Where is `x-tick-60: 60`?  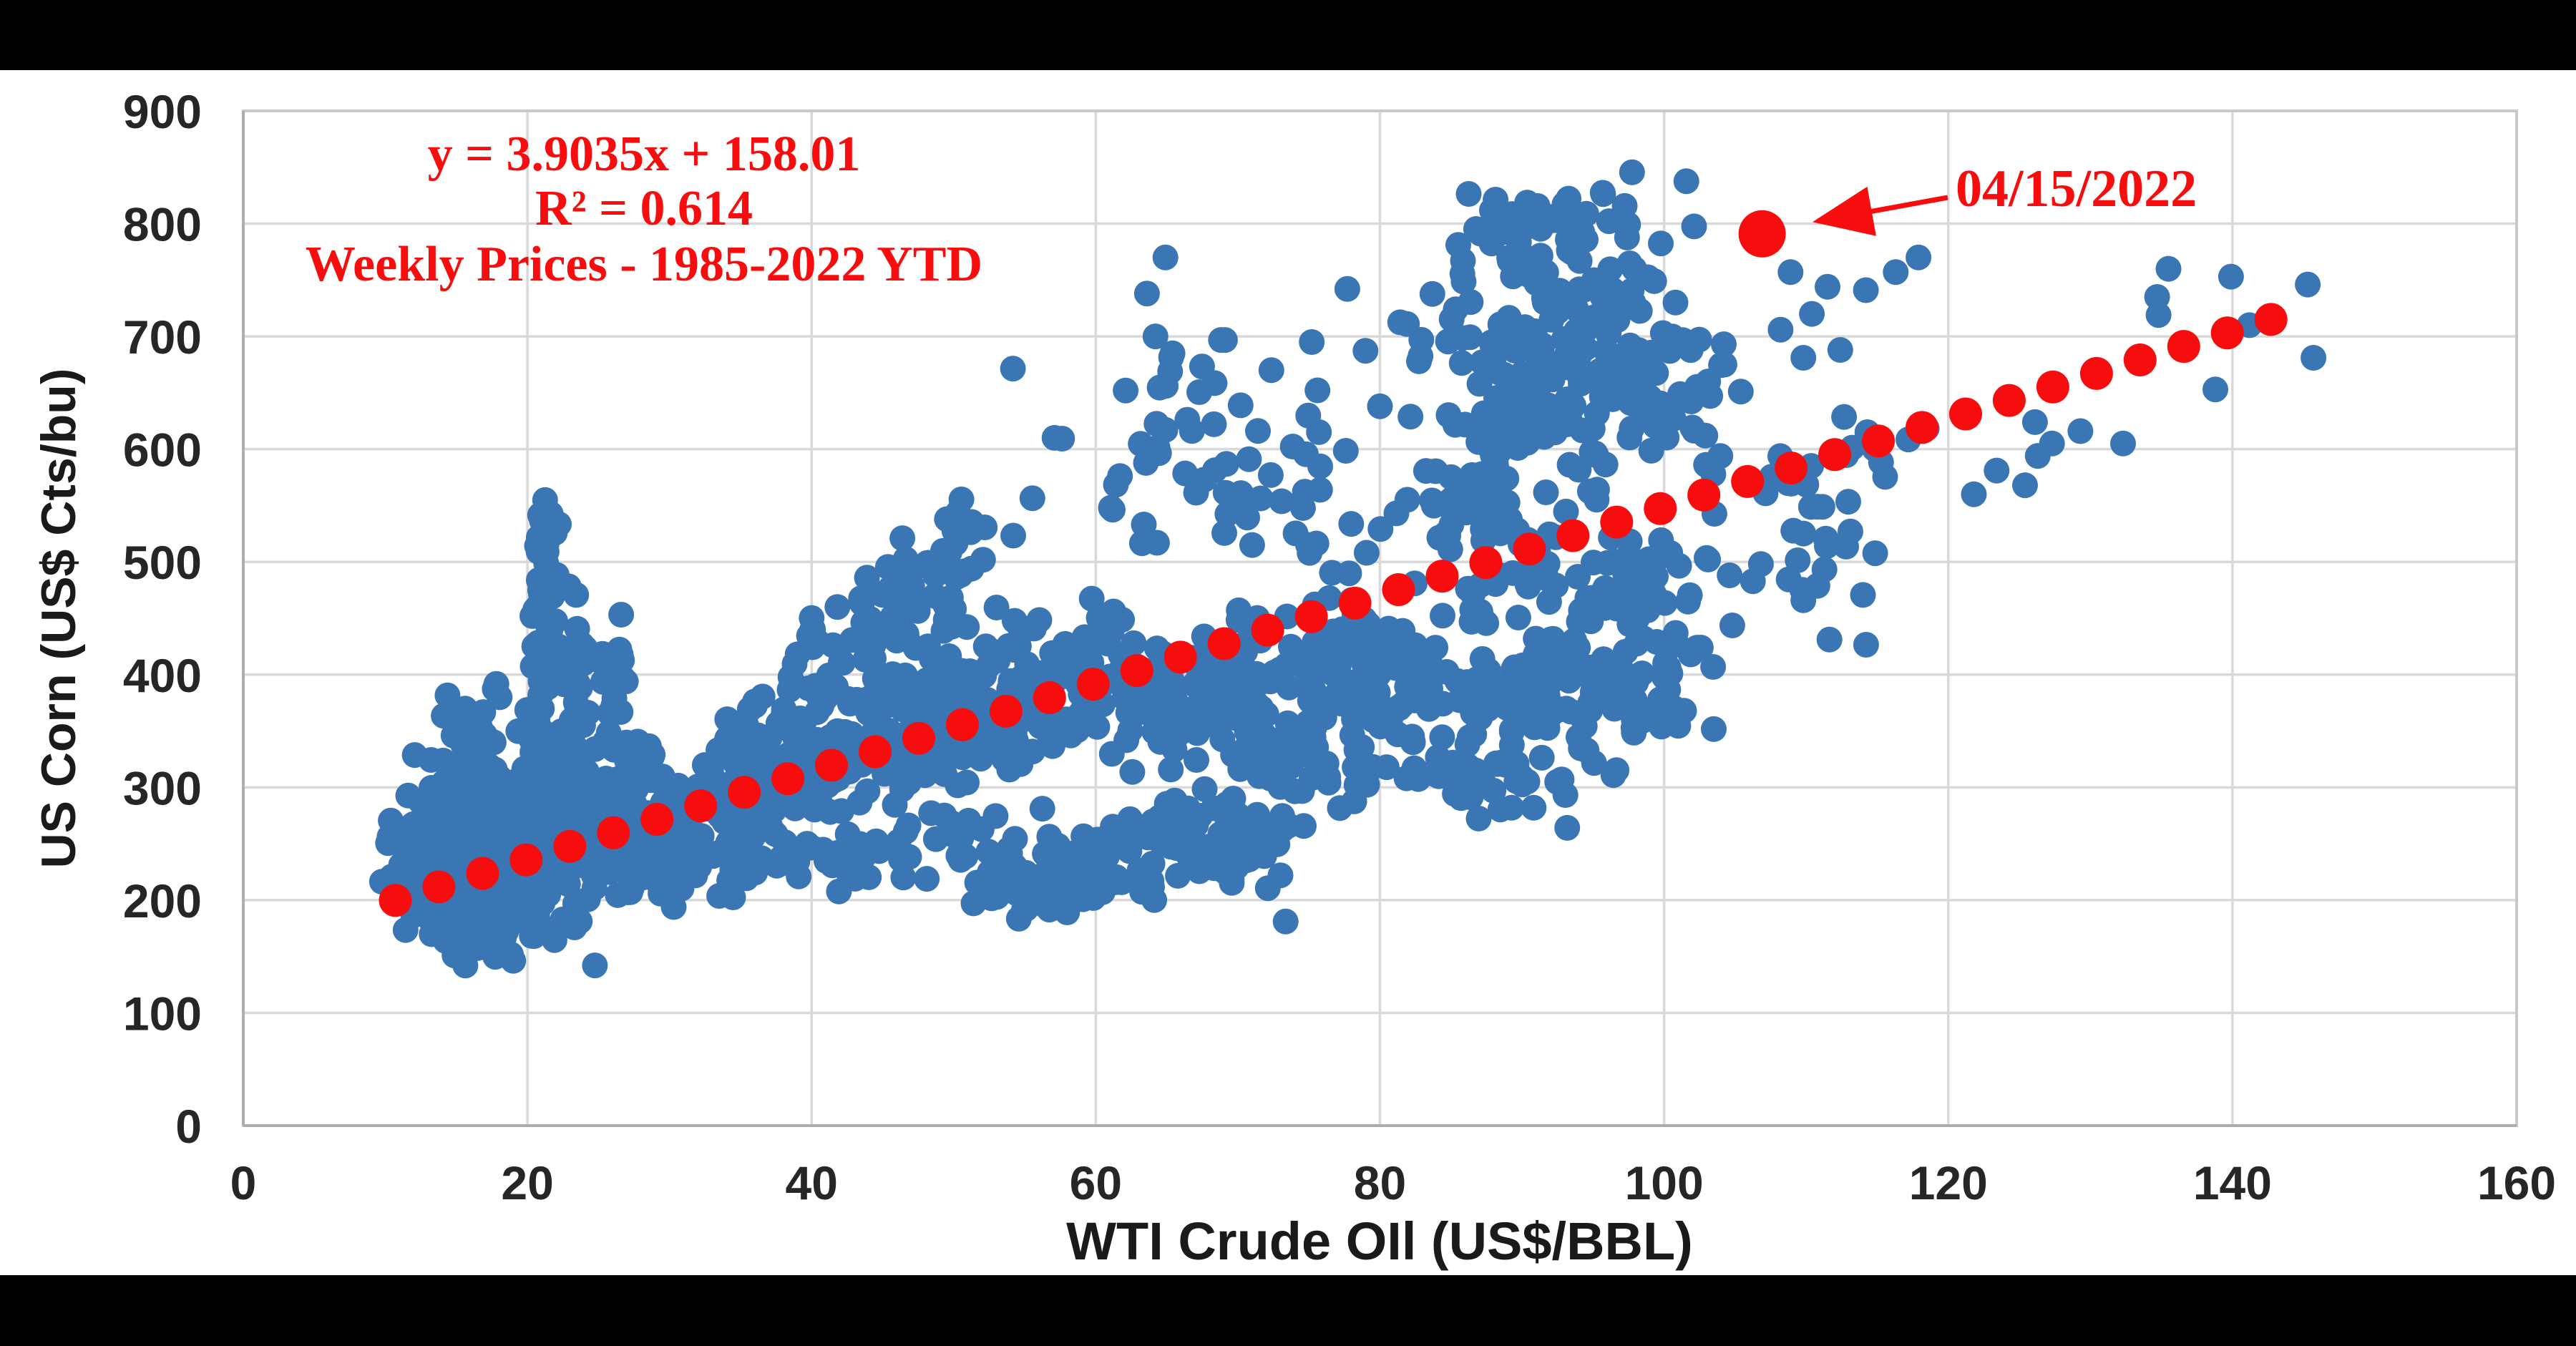 x-tick-60: 60 is located at coordinates (1096, 1182).